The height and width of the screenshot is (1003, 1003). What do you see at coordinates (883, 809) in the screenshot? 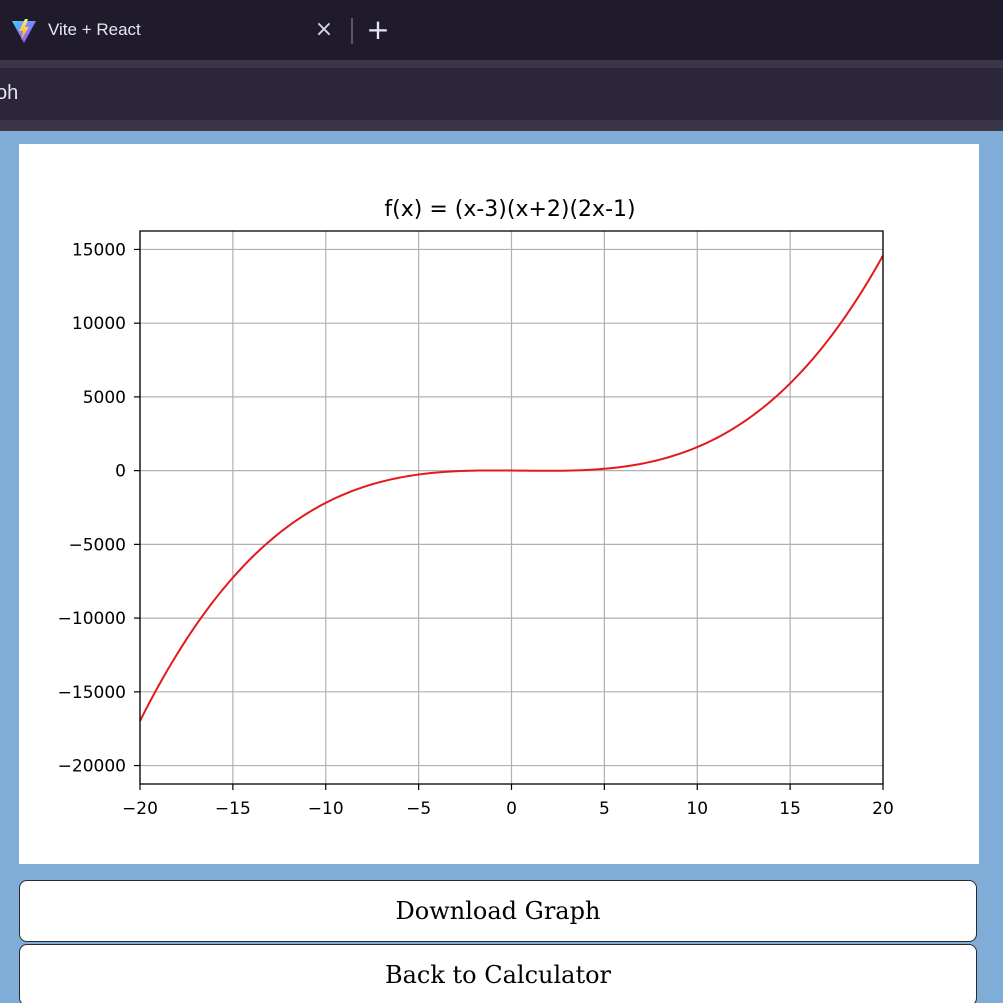
I see `x-tick-label: 20` at bounding box center [883, 809].